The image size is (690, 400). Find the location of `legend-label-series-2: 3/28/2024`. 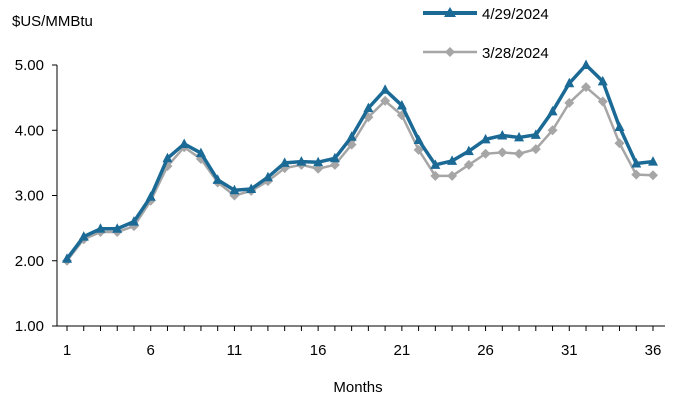

legend-label-series-2: 3/28/2024 is located at coordinates (515, 53).